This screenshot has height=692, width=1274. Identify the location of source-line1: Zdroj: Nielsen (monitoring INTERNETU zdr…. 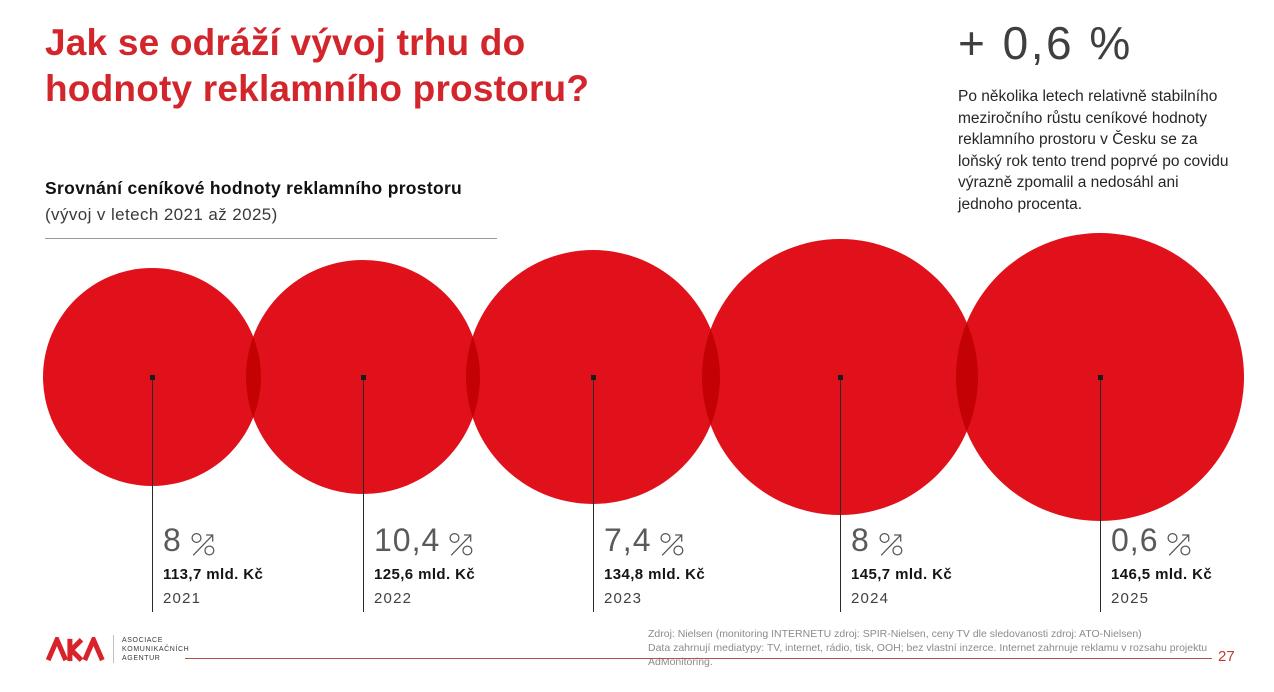
(895, 634).